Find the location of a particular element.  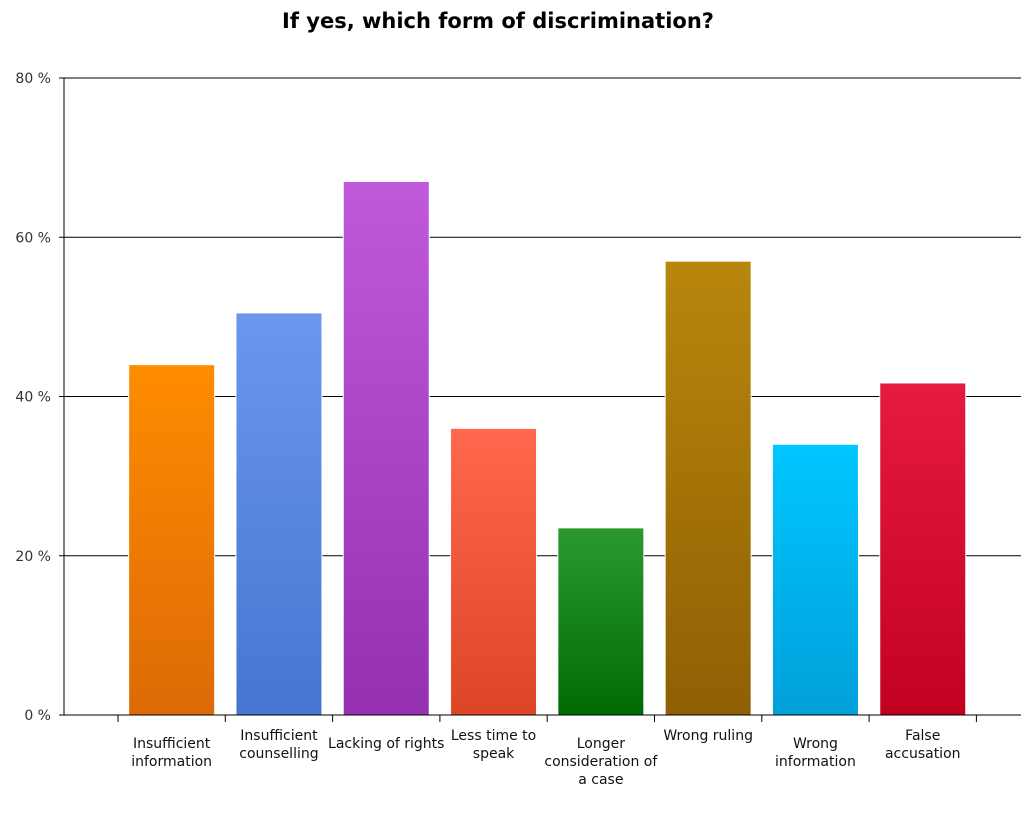

x-category-label: Longer consideration of a case is located at coordinates (601, 762).